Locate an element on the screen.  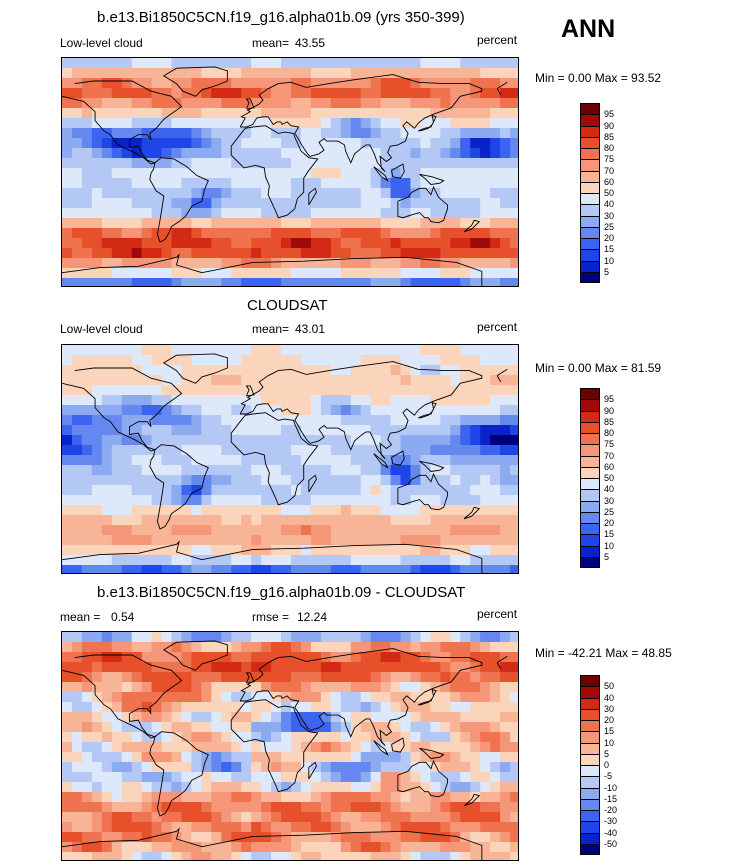
colorbar-tick-label: 95 is located at coordinates (609, 114).